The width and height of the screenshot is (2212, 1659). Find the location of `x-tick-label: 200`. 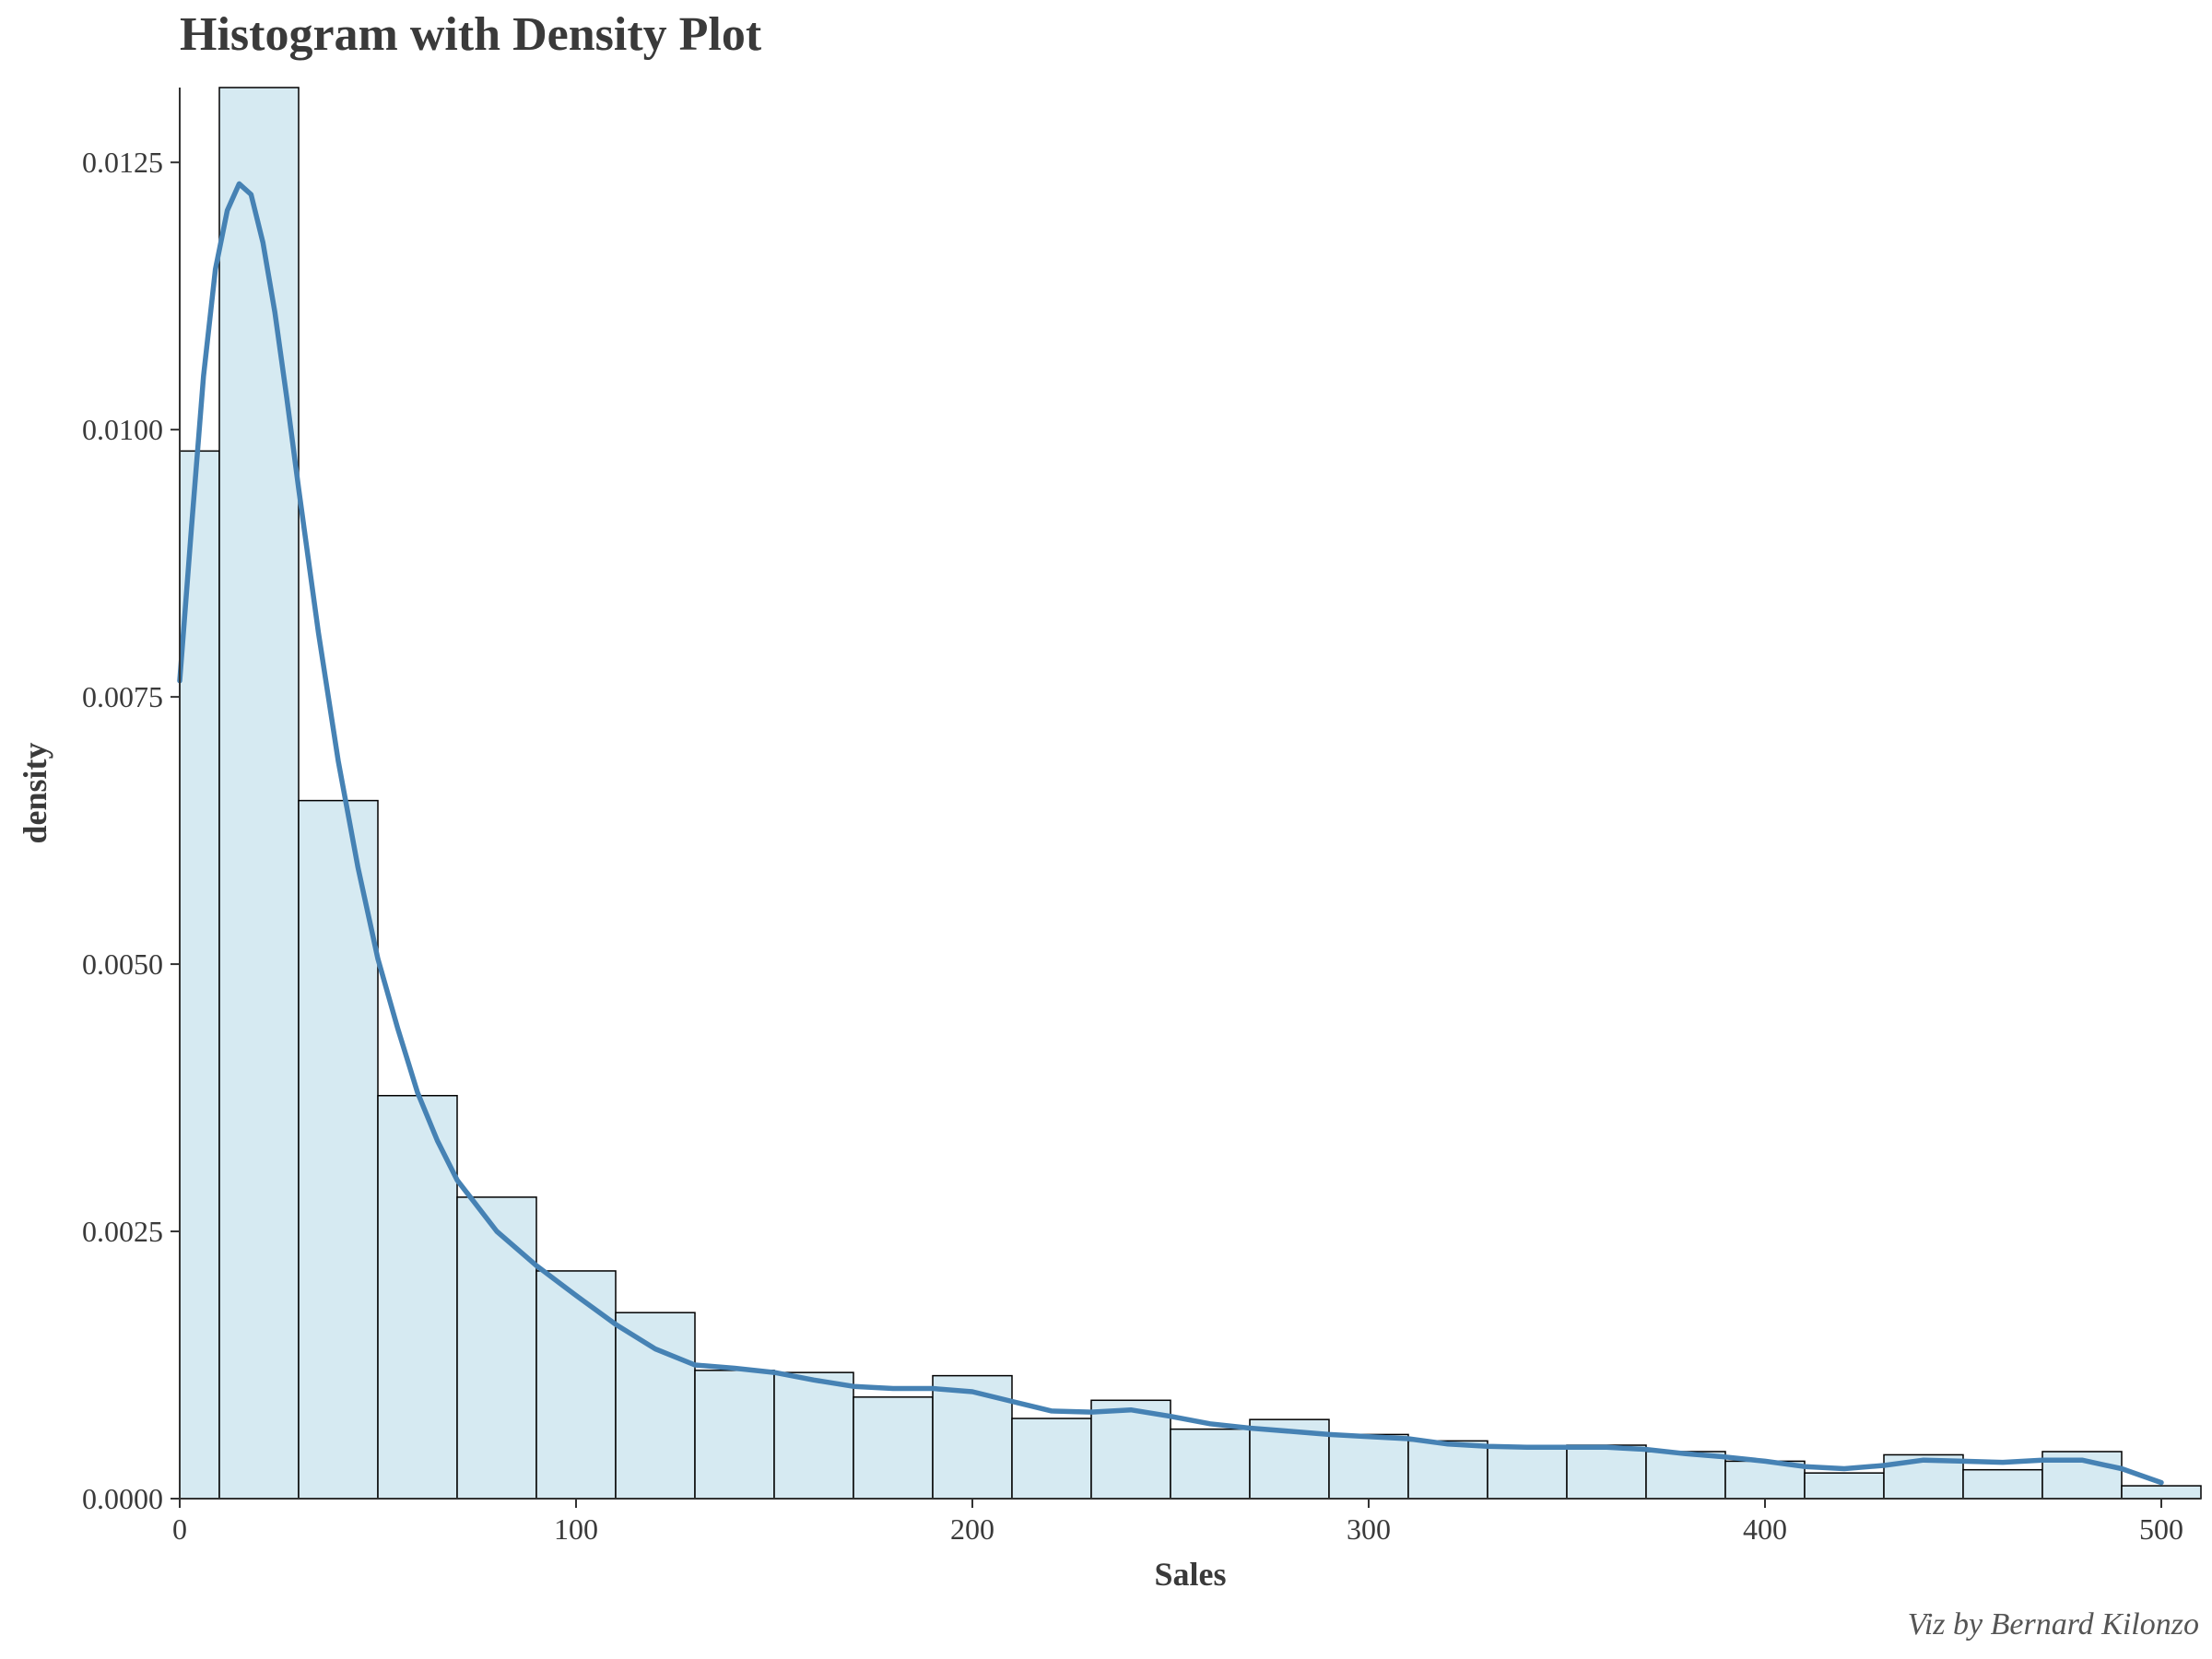

x-tick-label: 200 is located at coordinates (972, 1529).